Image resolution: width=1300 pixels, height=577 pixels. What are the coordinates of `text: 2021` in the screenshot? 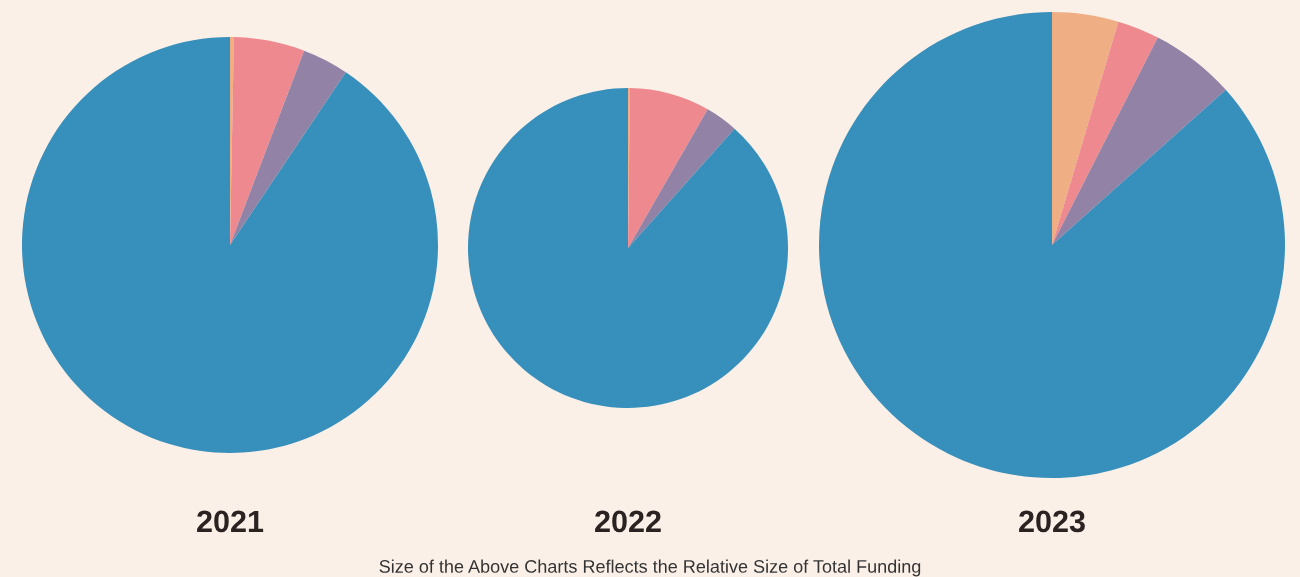 It's located at (230, 521).